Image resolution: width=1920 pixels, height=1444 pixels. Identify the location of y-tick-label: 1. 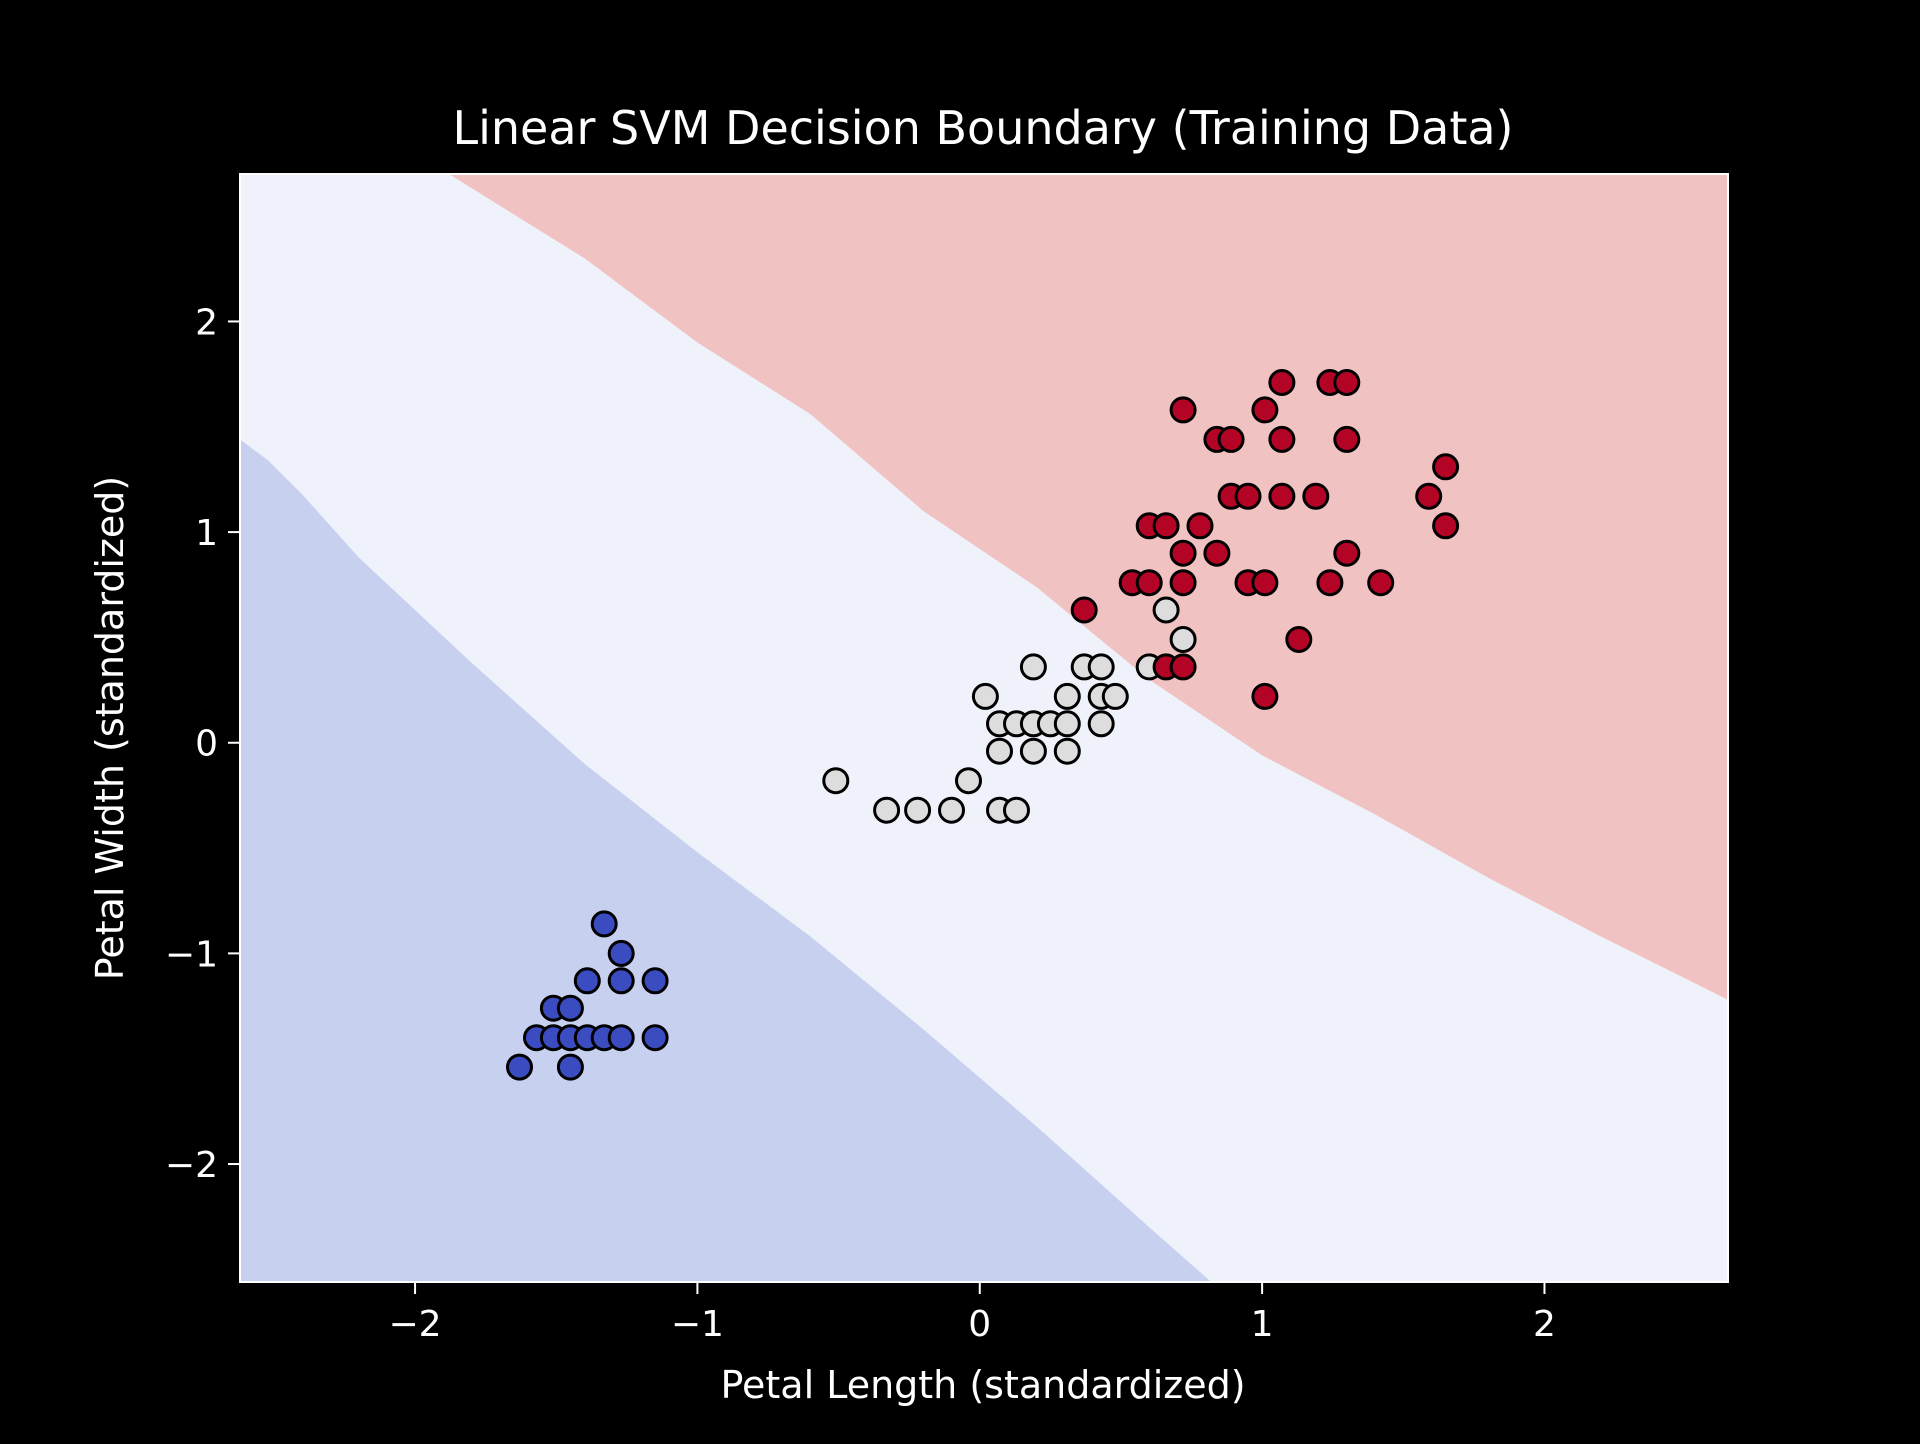
(206, 533).